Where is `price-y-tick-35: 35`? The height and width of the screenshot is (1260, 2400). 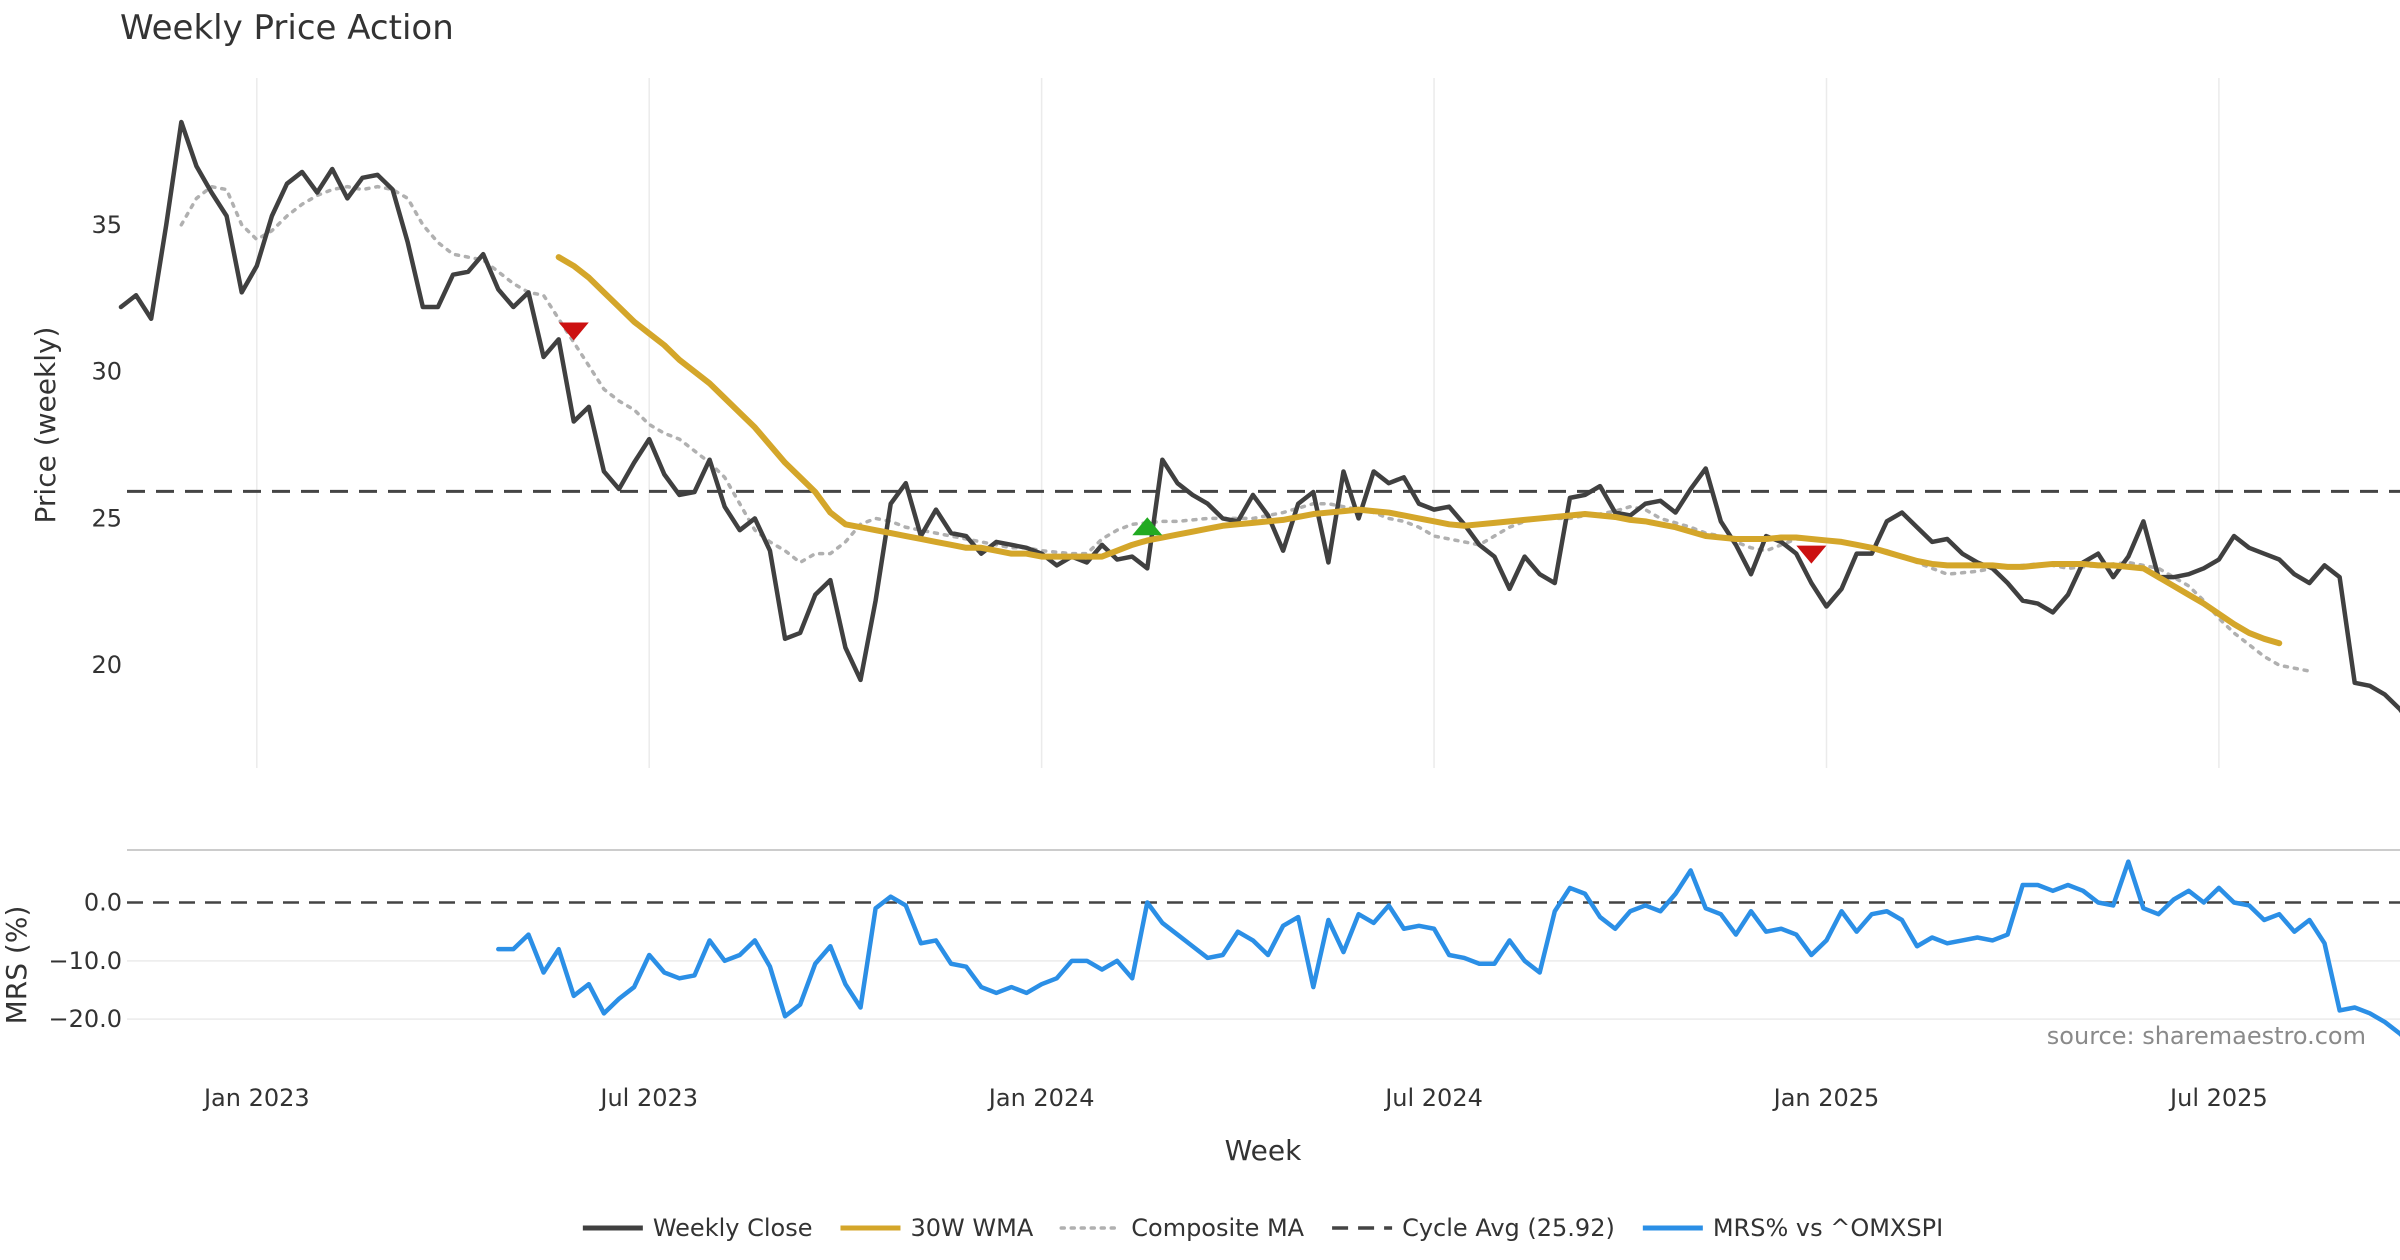 price-y-tick-35: 35 is located at coordinates (106, 225).